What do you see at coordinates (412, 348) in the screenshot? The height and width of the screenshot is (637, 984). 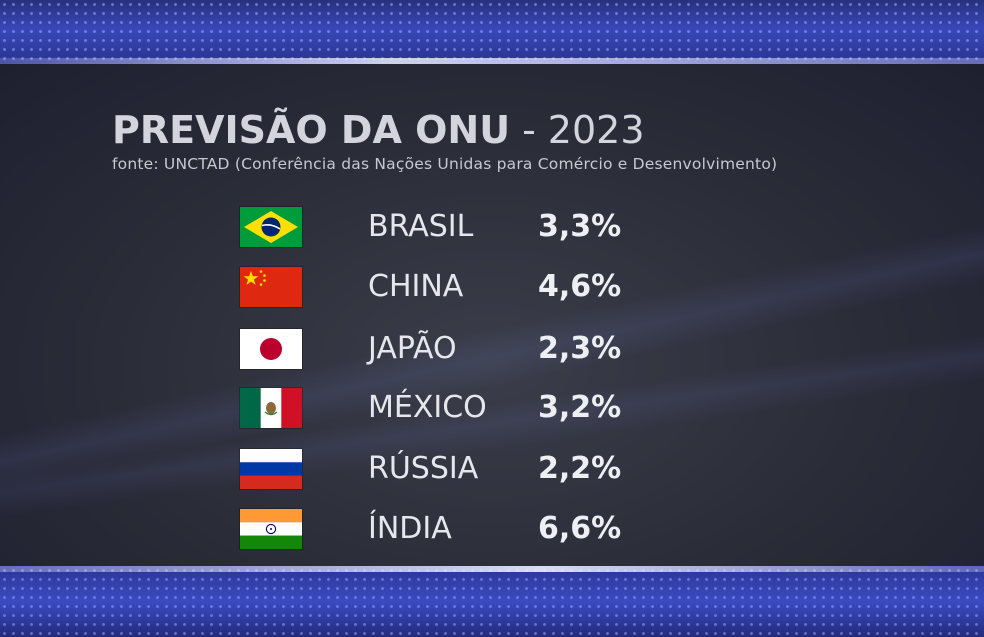 I see `country-name: JAPÃO` at bounding box center [412, 348].